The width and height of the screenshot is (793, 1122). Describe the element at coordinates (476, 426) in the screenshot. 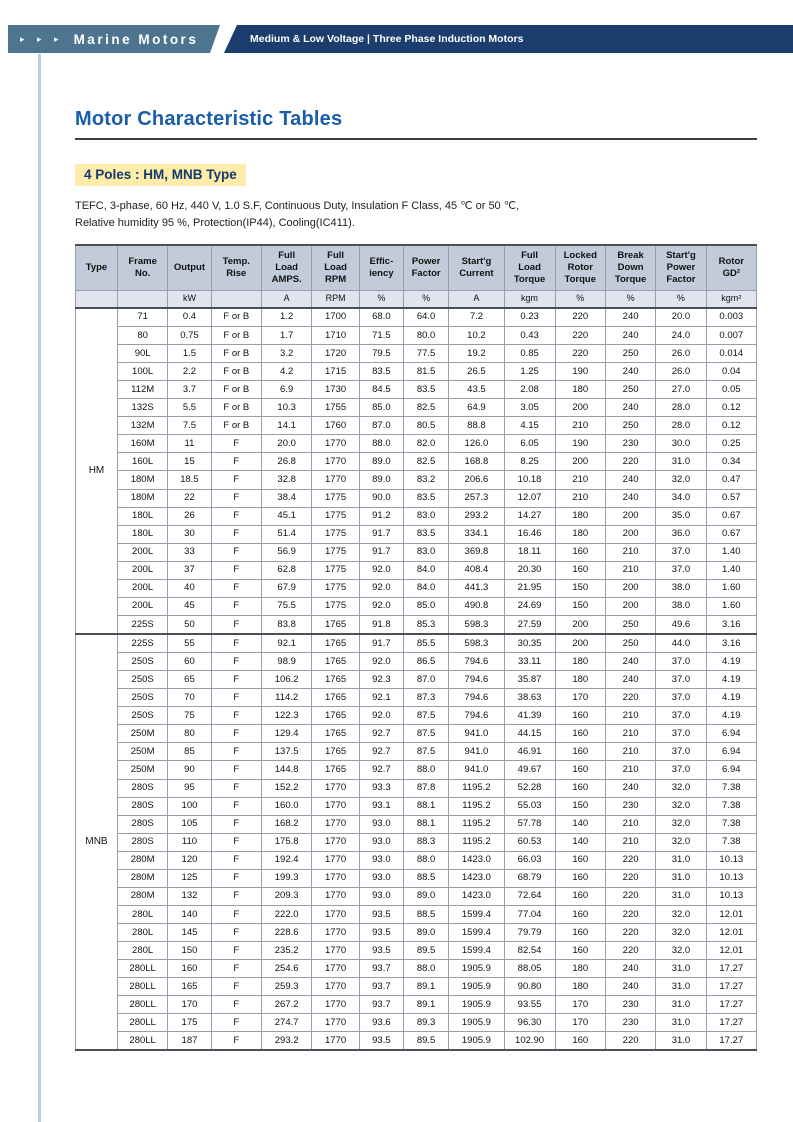

I see `table-cell: 88.8` at that location.